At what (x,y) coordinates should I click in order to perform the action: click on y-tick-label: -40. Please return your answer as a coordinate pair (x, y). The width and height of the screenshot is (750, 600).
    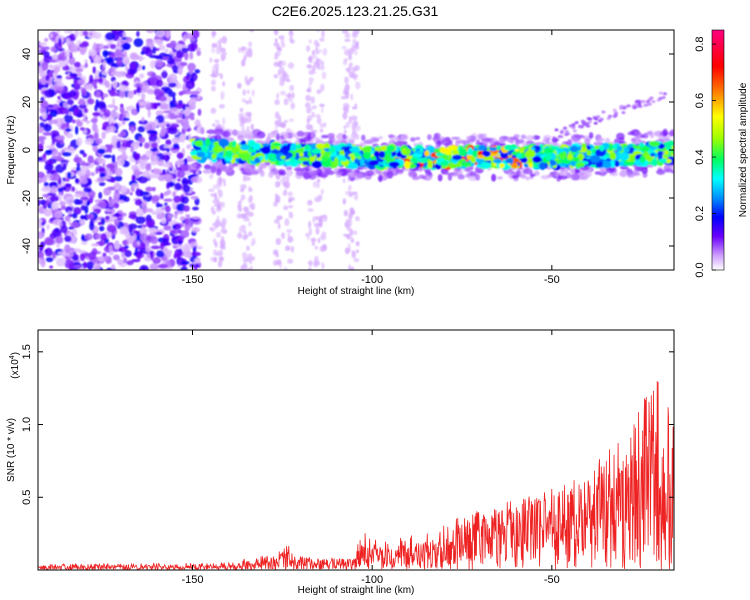
    Looking at the image, I should click on (27, 246).